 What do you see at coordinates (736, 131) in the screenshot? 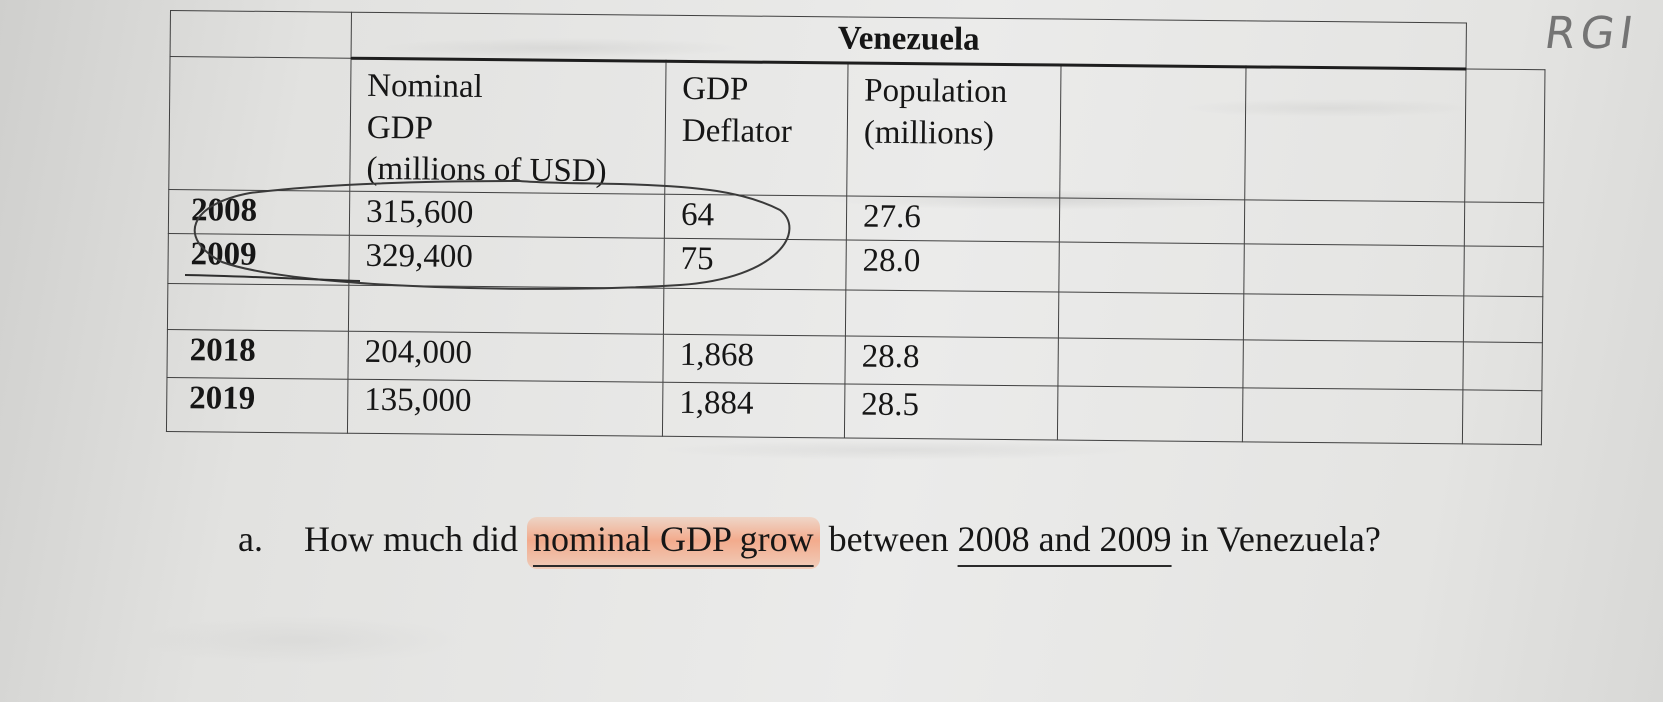
I see `gdp-deflator-header-line-2: Deflator` at bounding box center [736, 131].